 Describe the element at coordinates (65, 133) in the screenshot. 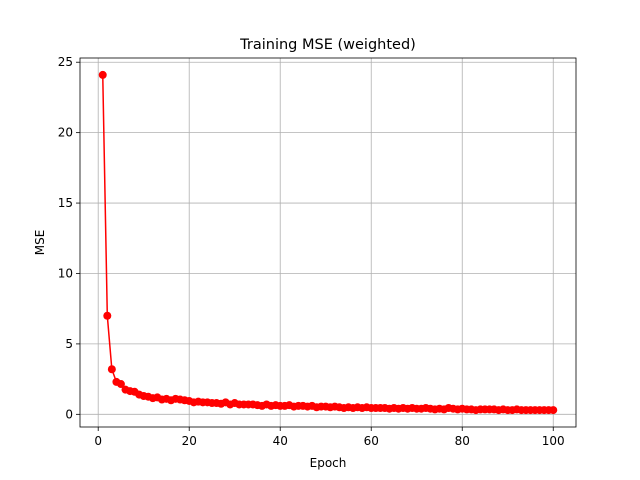

I see `y-tick-label: 20` at that location.